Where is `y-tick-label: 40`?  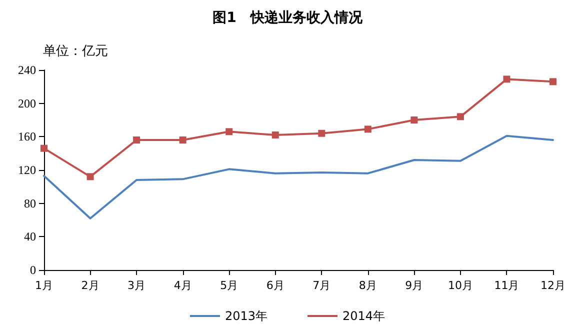 y-tick-label: 40 is located at coordinates (30, 237).